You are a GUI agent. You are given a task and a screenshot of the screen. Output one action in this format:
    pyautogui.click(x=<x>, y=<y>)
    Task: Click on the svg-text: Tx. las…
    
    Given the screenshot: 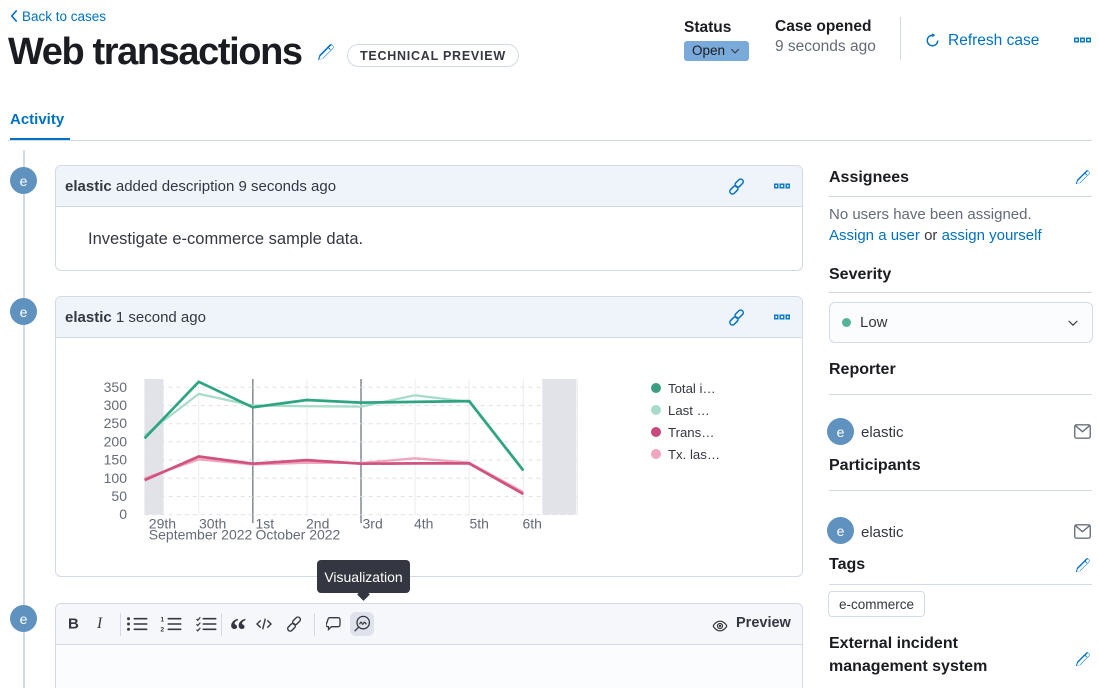 What is the action you would take?
    pyautogui.click(x=694, y=454)
    